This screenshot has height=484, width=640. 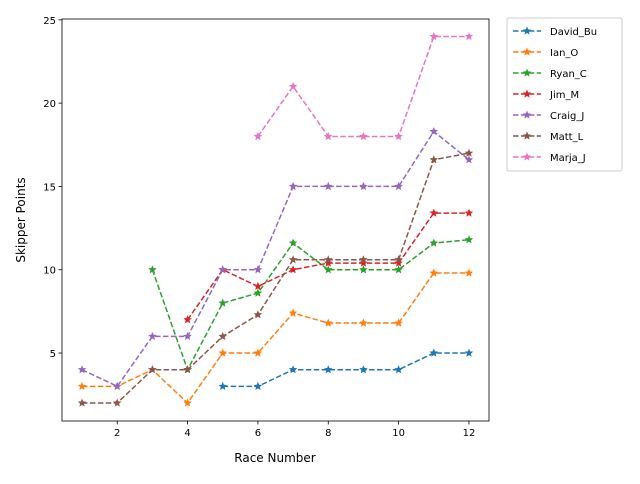 What do you see at coordinates (274, 458) in the screenshot?
I see `x-axis-label: Race Number` at bounding box center [274, 458].